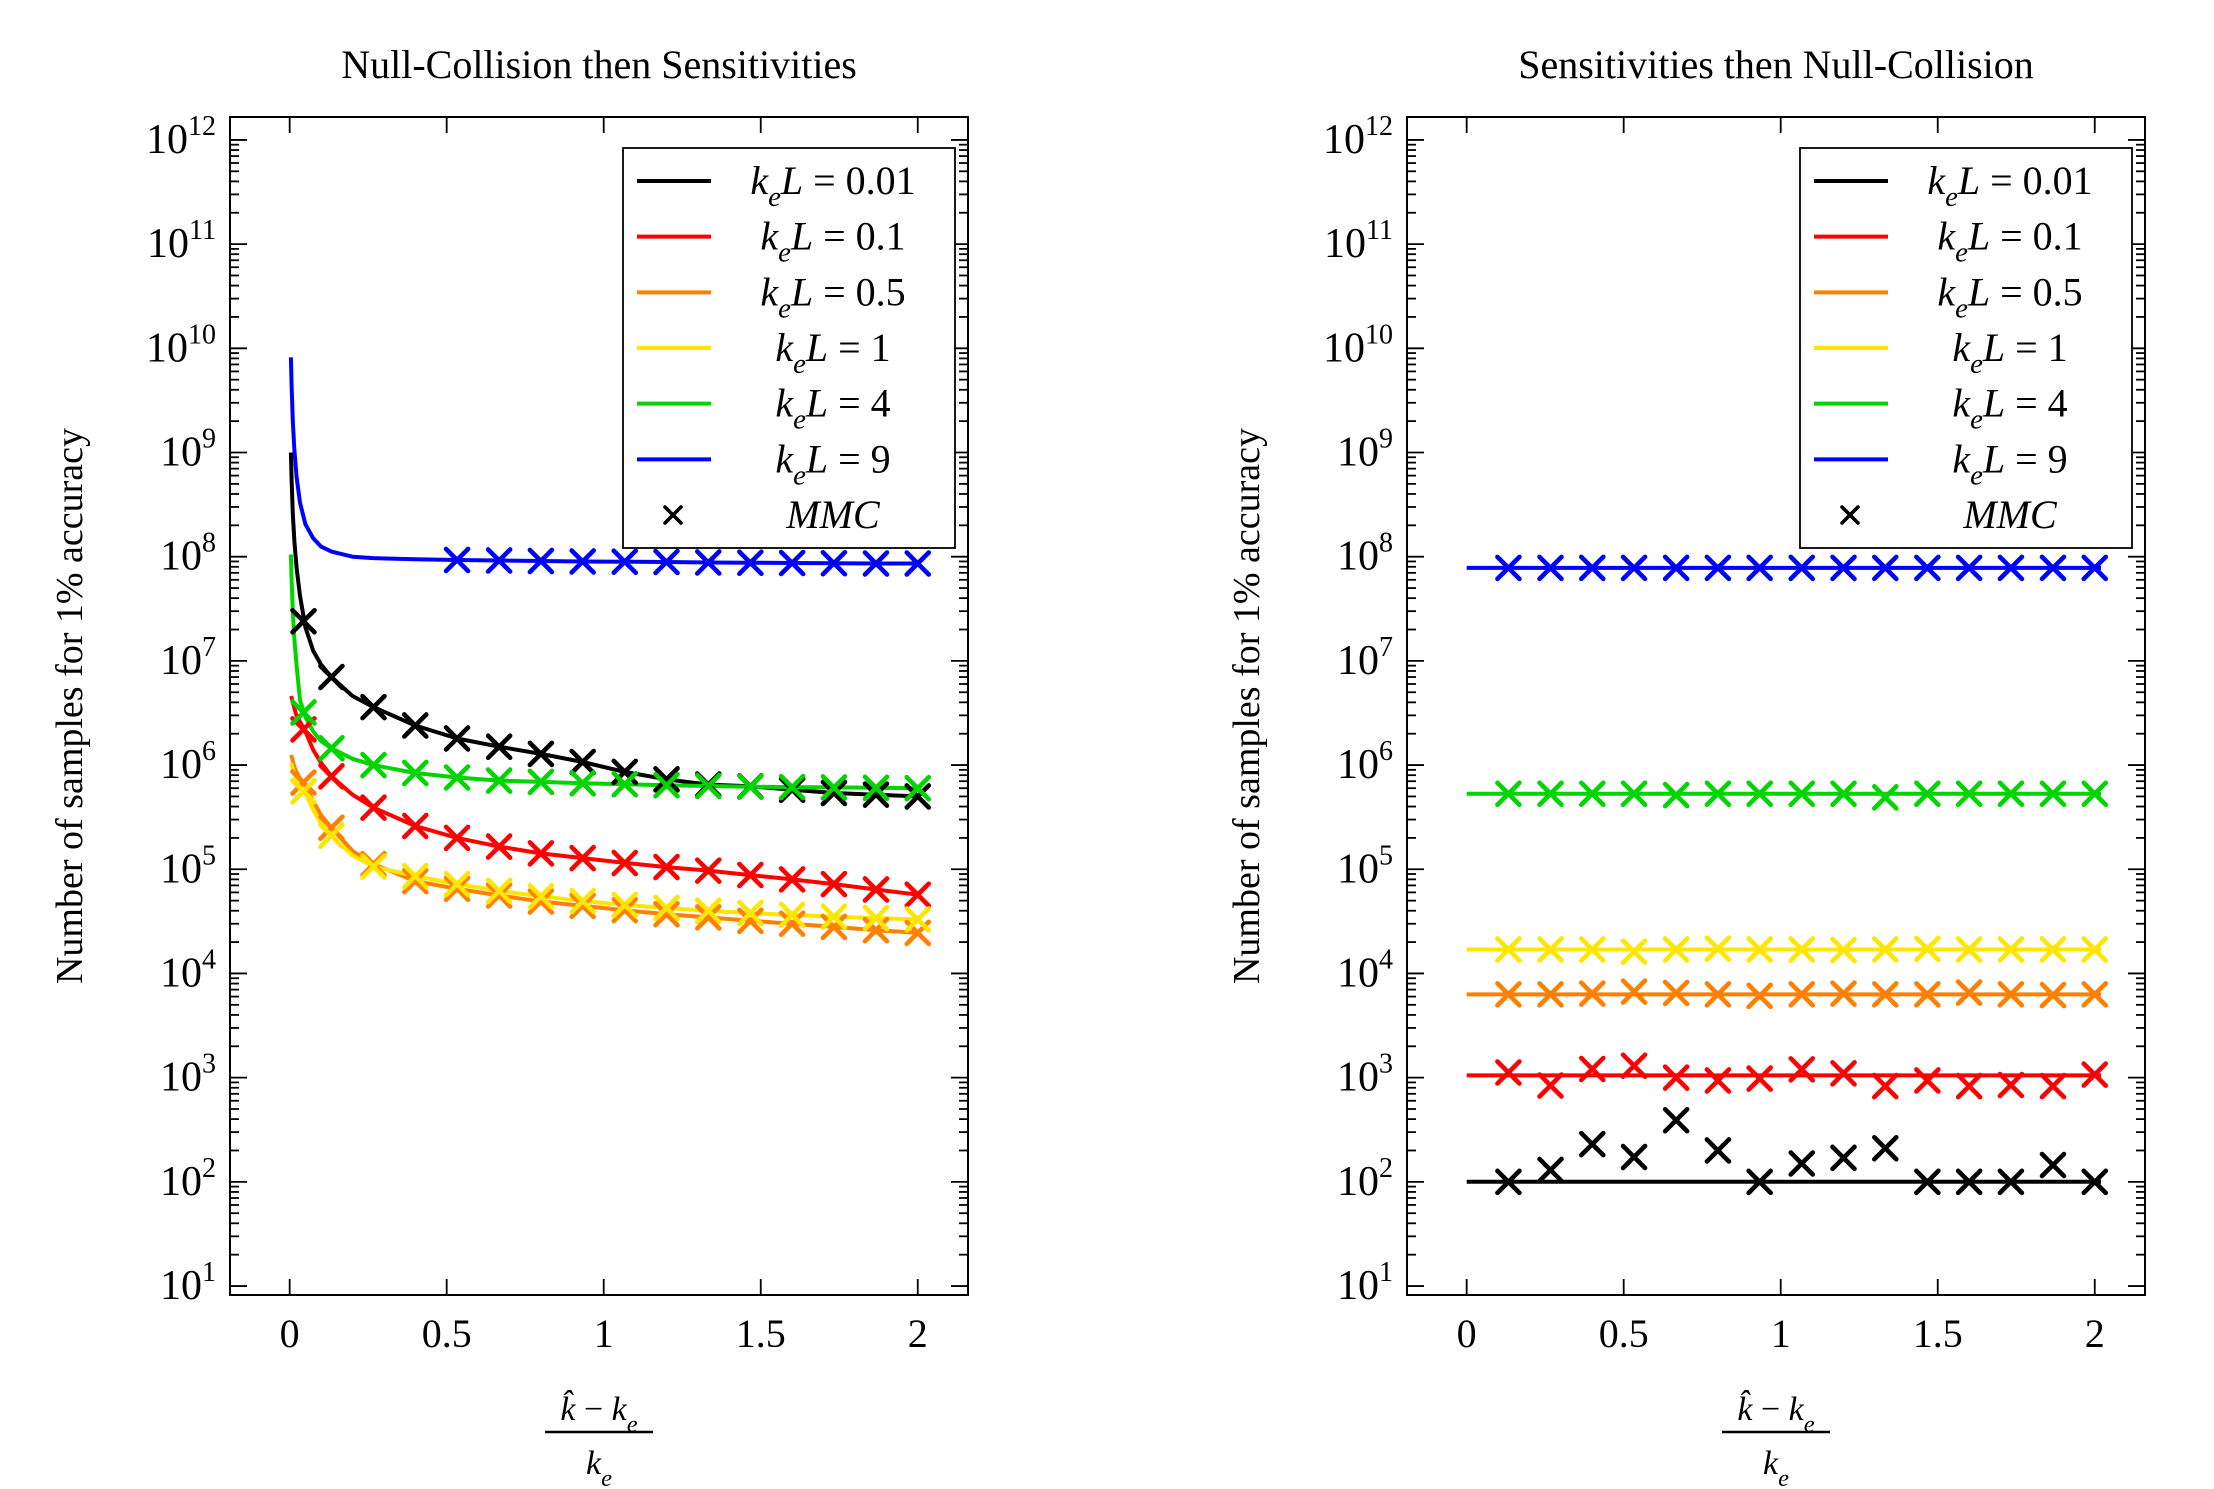  What do you see at coordinates (599, 1467) in the screenshot?
I see `x-axis-label-denominator: ke` at bounding box center [599, 1467].